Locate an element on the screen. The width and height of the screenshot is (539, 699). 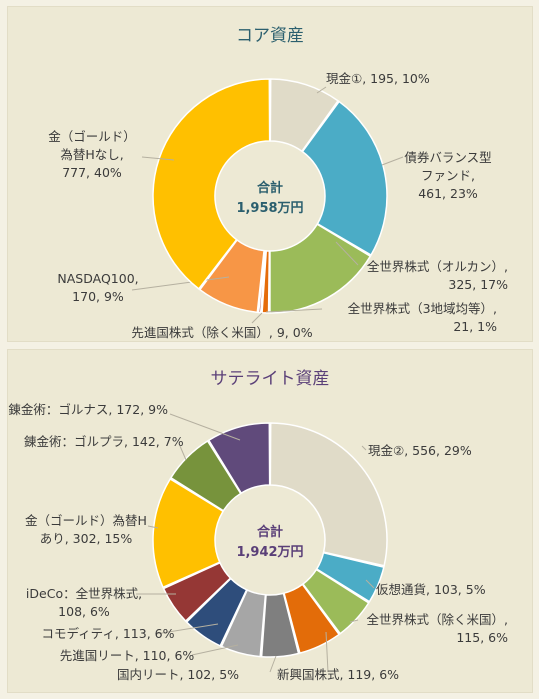
slice-label: 金（ゴールド）為替Hなし, 777, 40% is located at coordinates (92, 154).